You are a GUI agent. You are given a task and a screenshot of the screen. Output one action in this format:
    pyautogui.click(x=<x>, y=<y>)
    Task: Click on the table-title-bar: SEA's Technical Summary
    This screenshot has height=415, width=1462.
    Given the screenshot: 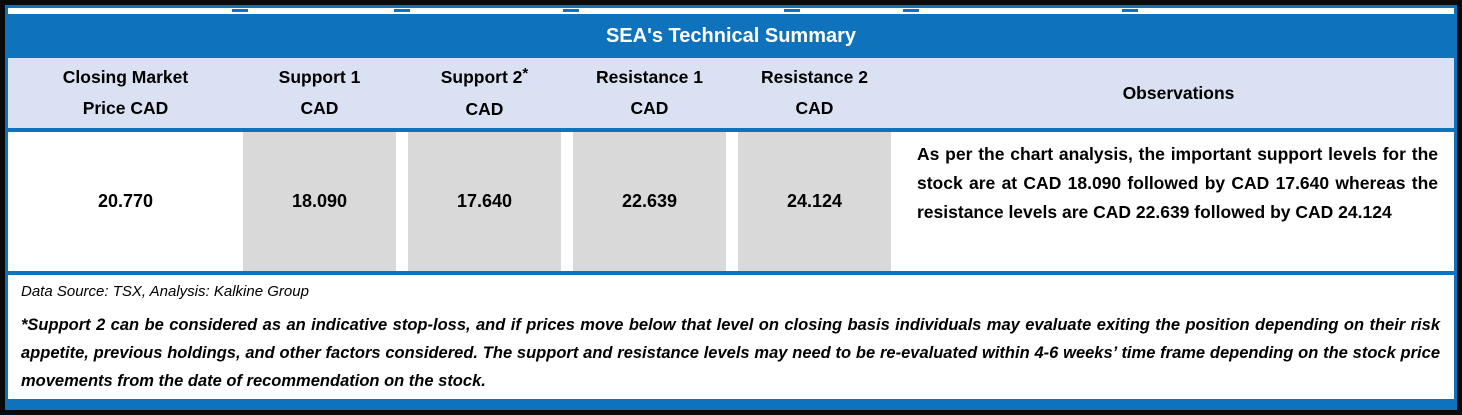 What is the action you would take?
    pyautogui.click(x=731, y=36)
    